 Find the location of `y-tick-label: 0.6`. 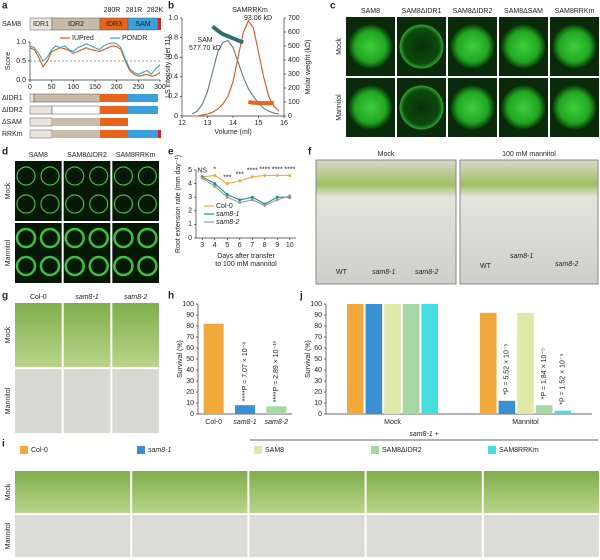

y-tick-label: 0.6 is located at coordinates (173, 57).